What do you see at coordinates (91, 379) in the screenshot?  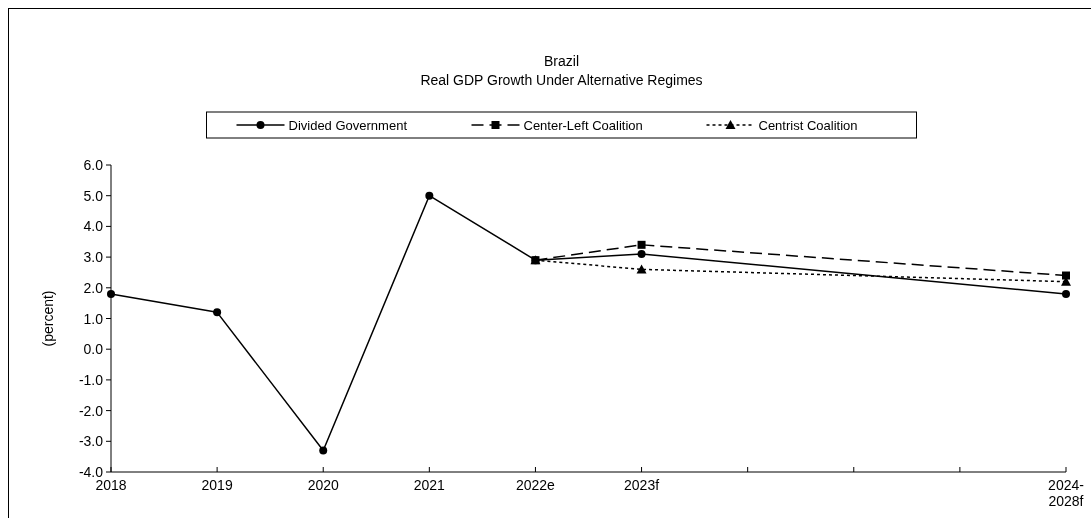 I see `y-tick-label: -1.0` at bounding box center [91, 379].